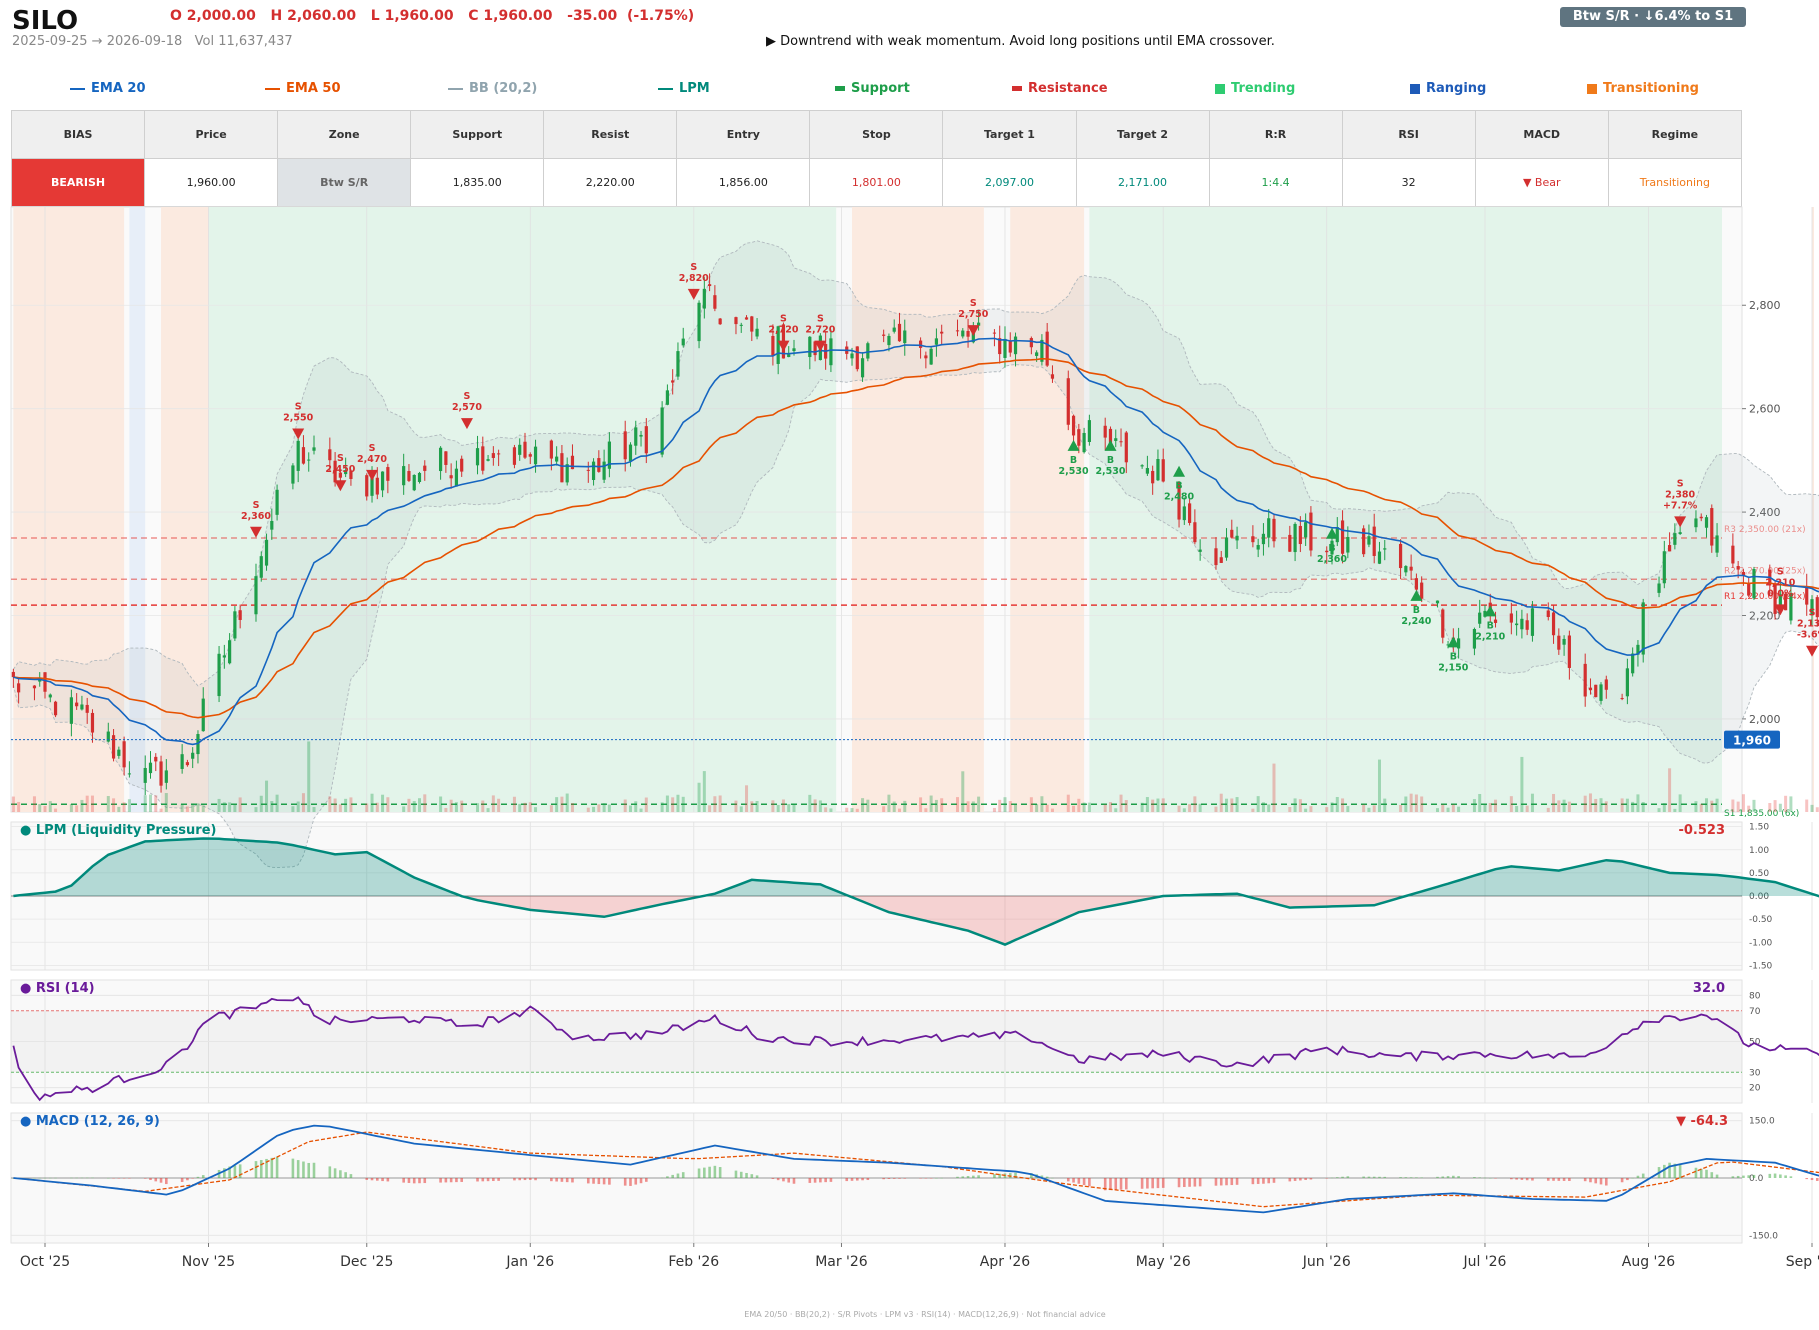  What do you see at coordinates (743, 182) in the screenshot?
I see `summary-value-entry: 1,856.00` at bounding box center [743, 182].